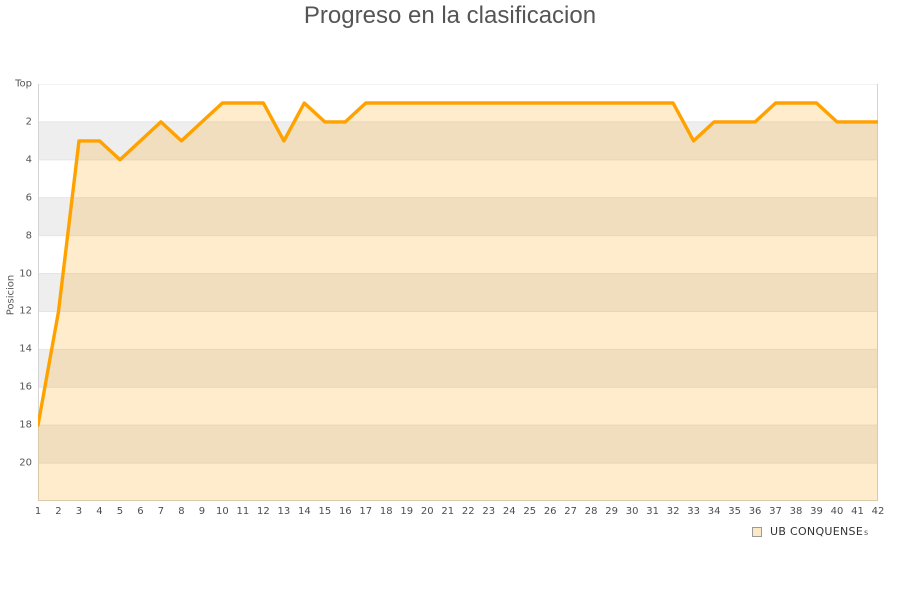 The image size is (900, 600). What do you see at coordinates (28, 198) in the screenshot?
I see `y-tick-label: 6` at bounding box center [28, 198].